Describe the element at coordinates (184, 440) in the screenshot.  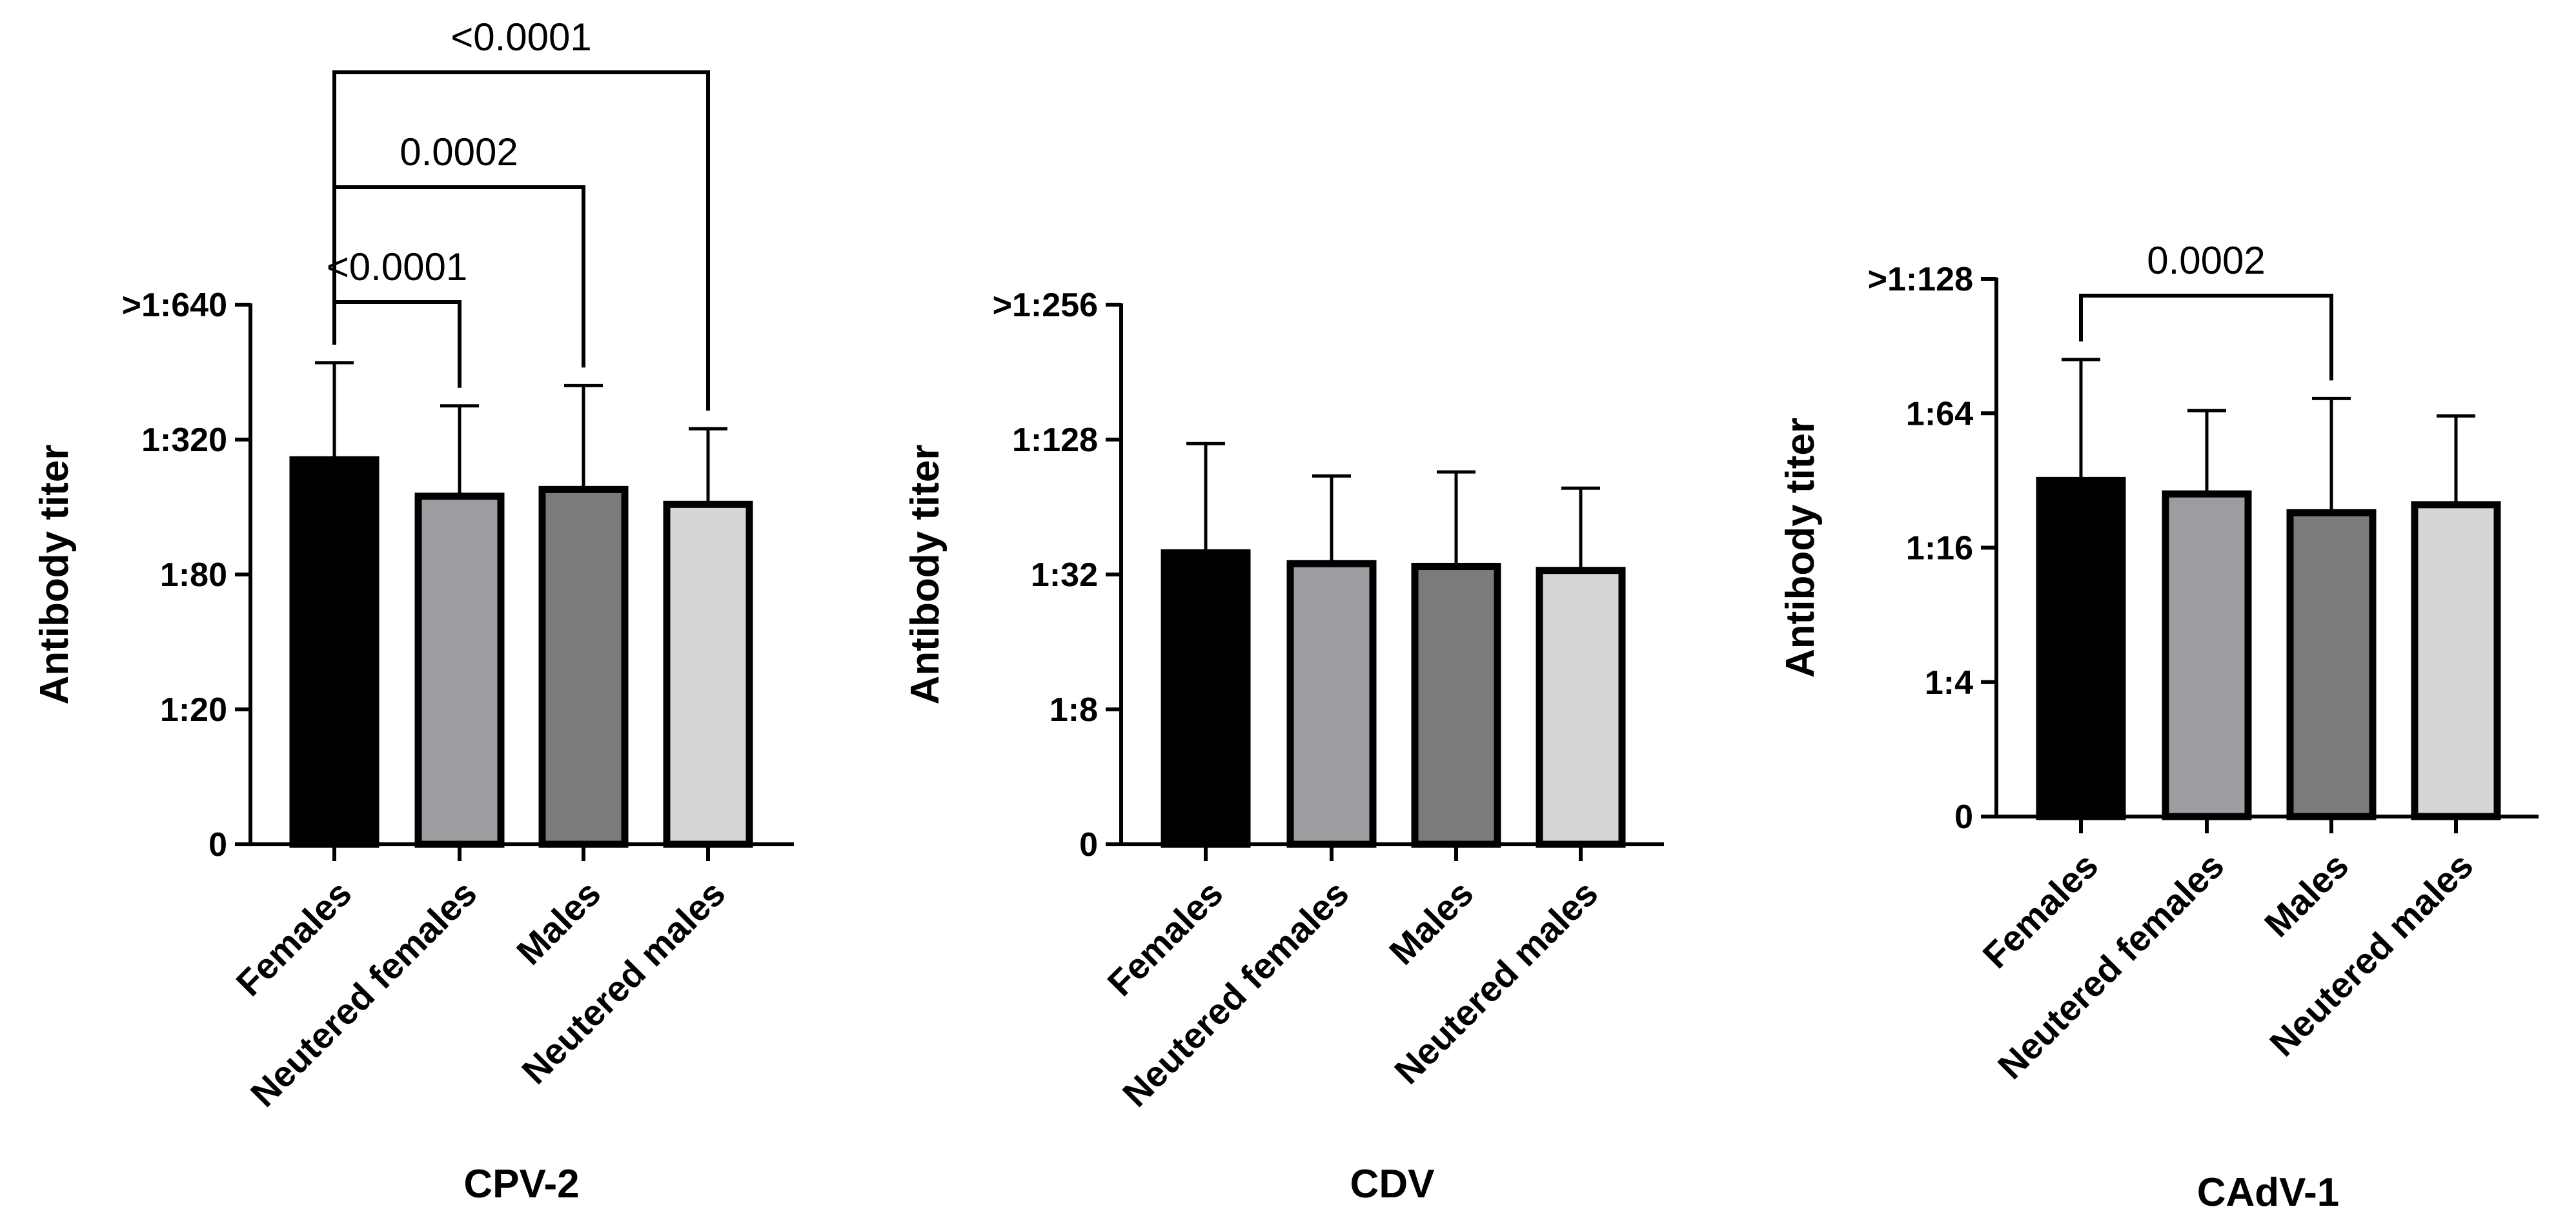
I see `y-tick-label: 1:320` at that location.